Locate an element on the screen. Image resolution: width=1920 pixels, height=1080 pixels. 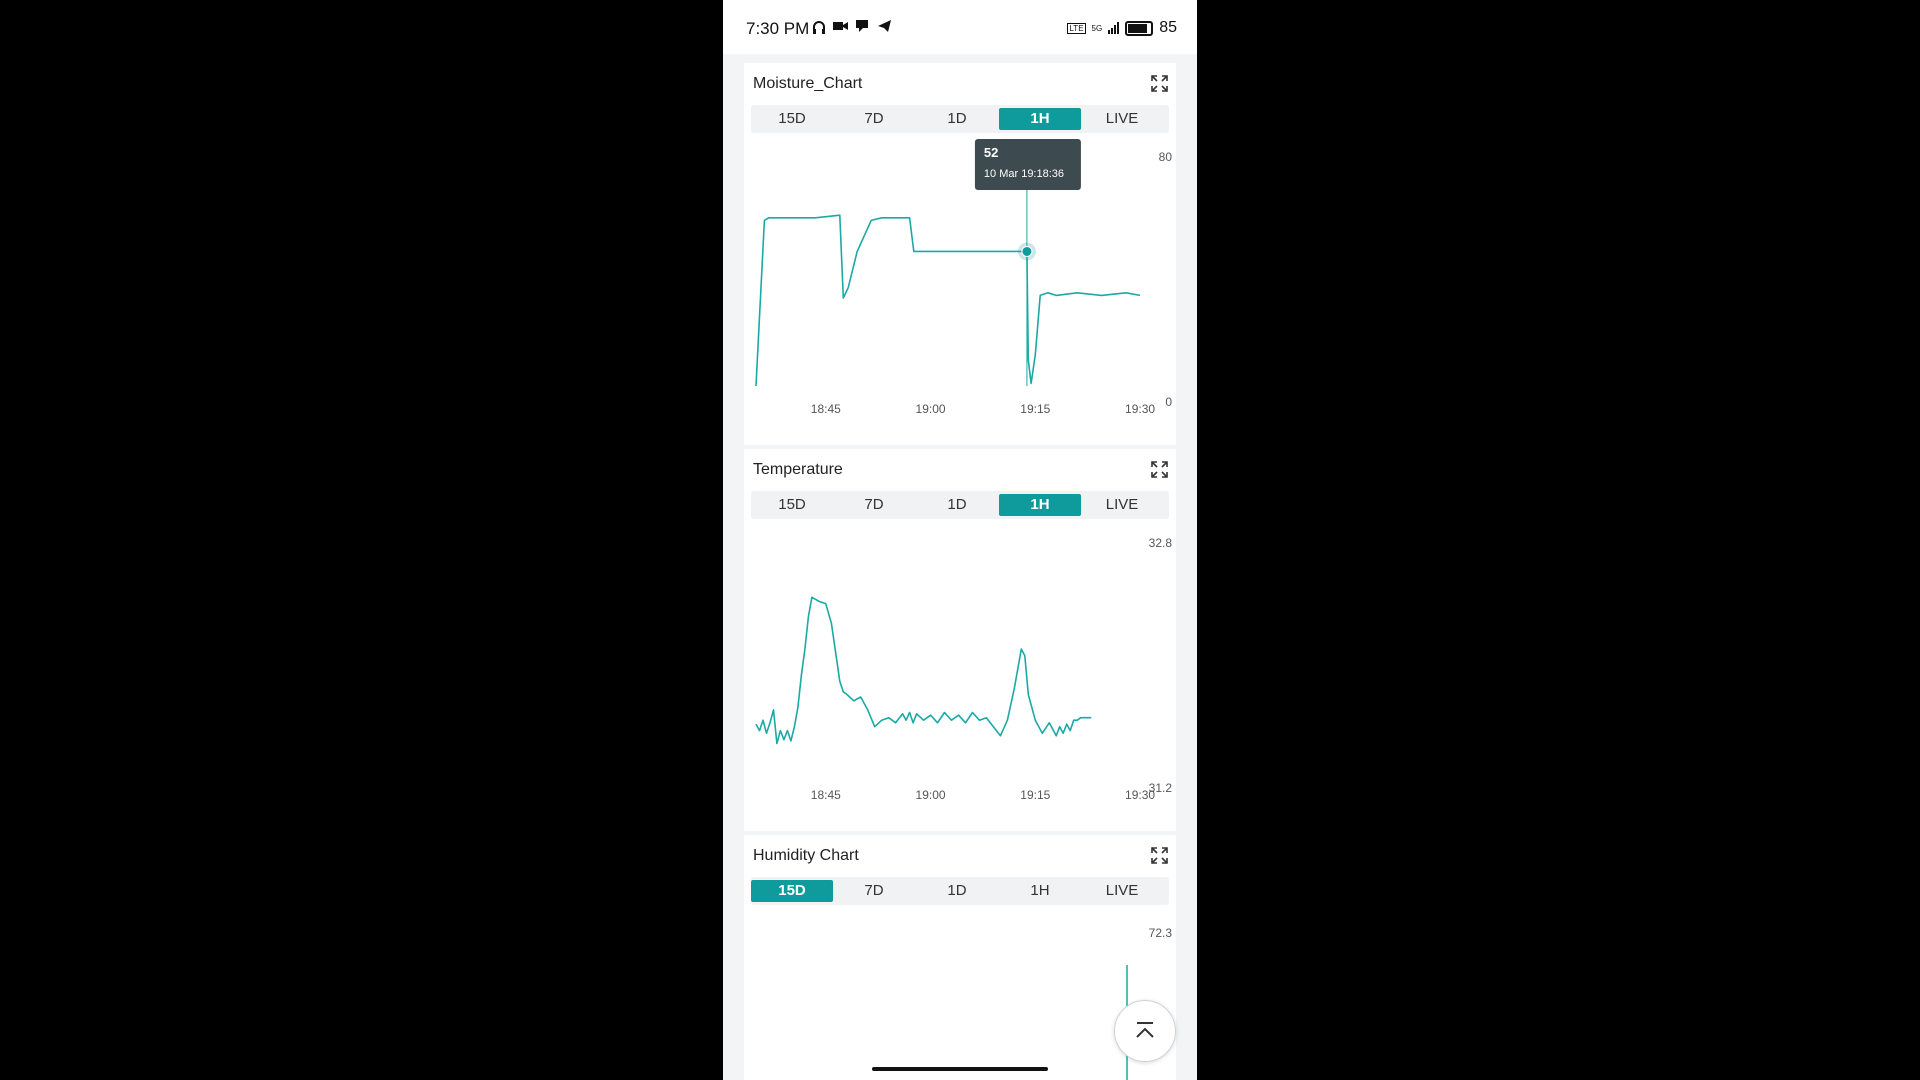
chevron-up-icon is located at coordinates (1145, 1030).